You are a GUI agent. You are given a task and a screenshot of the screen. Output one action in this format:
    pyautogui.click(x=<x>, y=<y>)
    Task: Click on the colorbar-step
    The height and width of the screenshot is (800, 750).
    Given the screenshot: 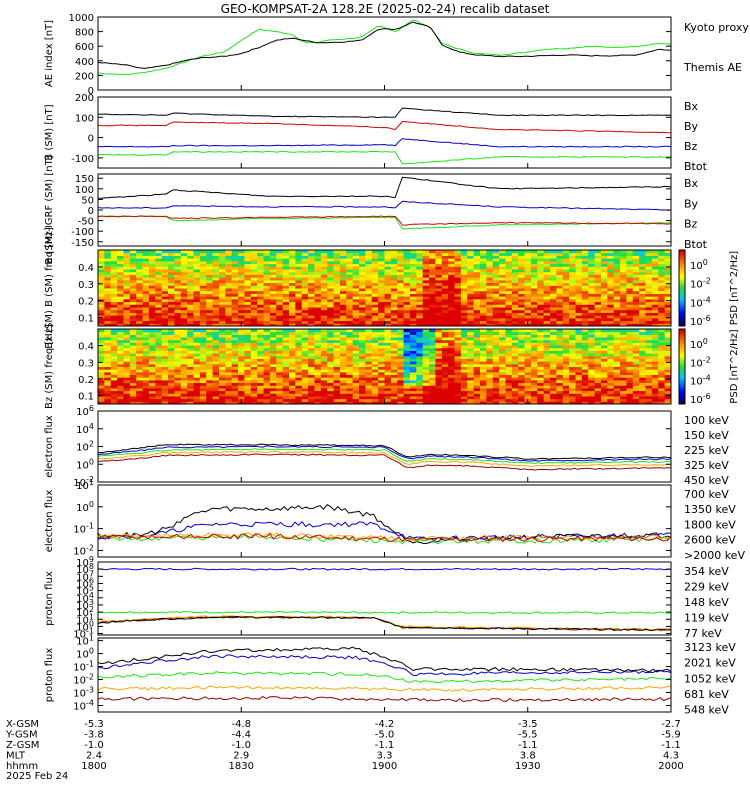 What is the action you would take?
    pyautogui.click(x=682, y=298)
    